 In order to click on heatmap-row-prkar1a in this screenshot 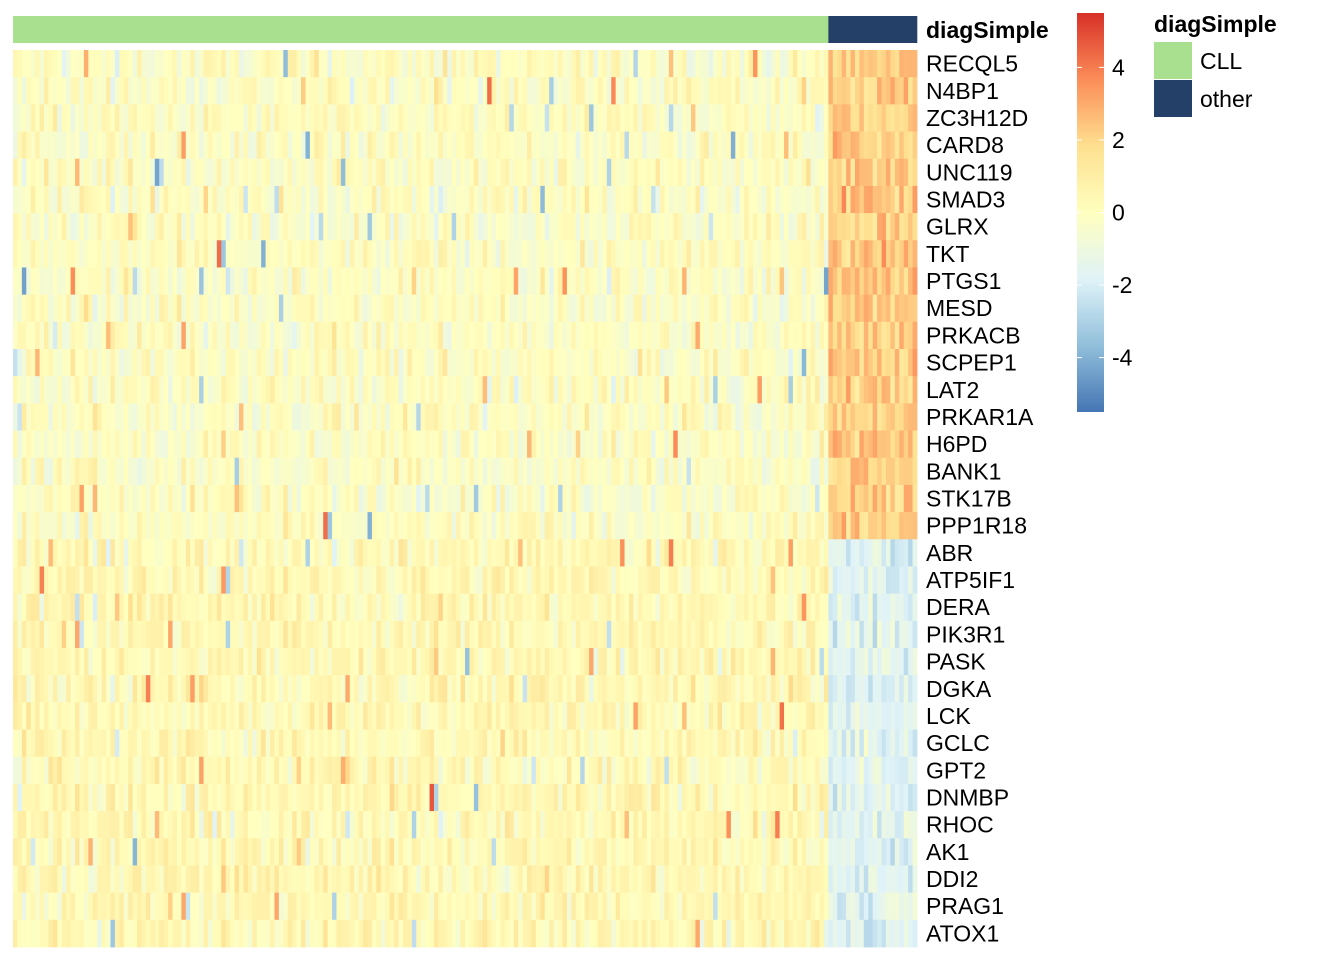, I will do `click(465, 417)`.